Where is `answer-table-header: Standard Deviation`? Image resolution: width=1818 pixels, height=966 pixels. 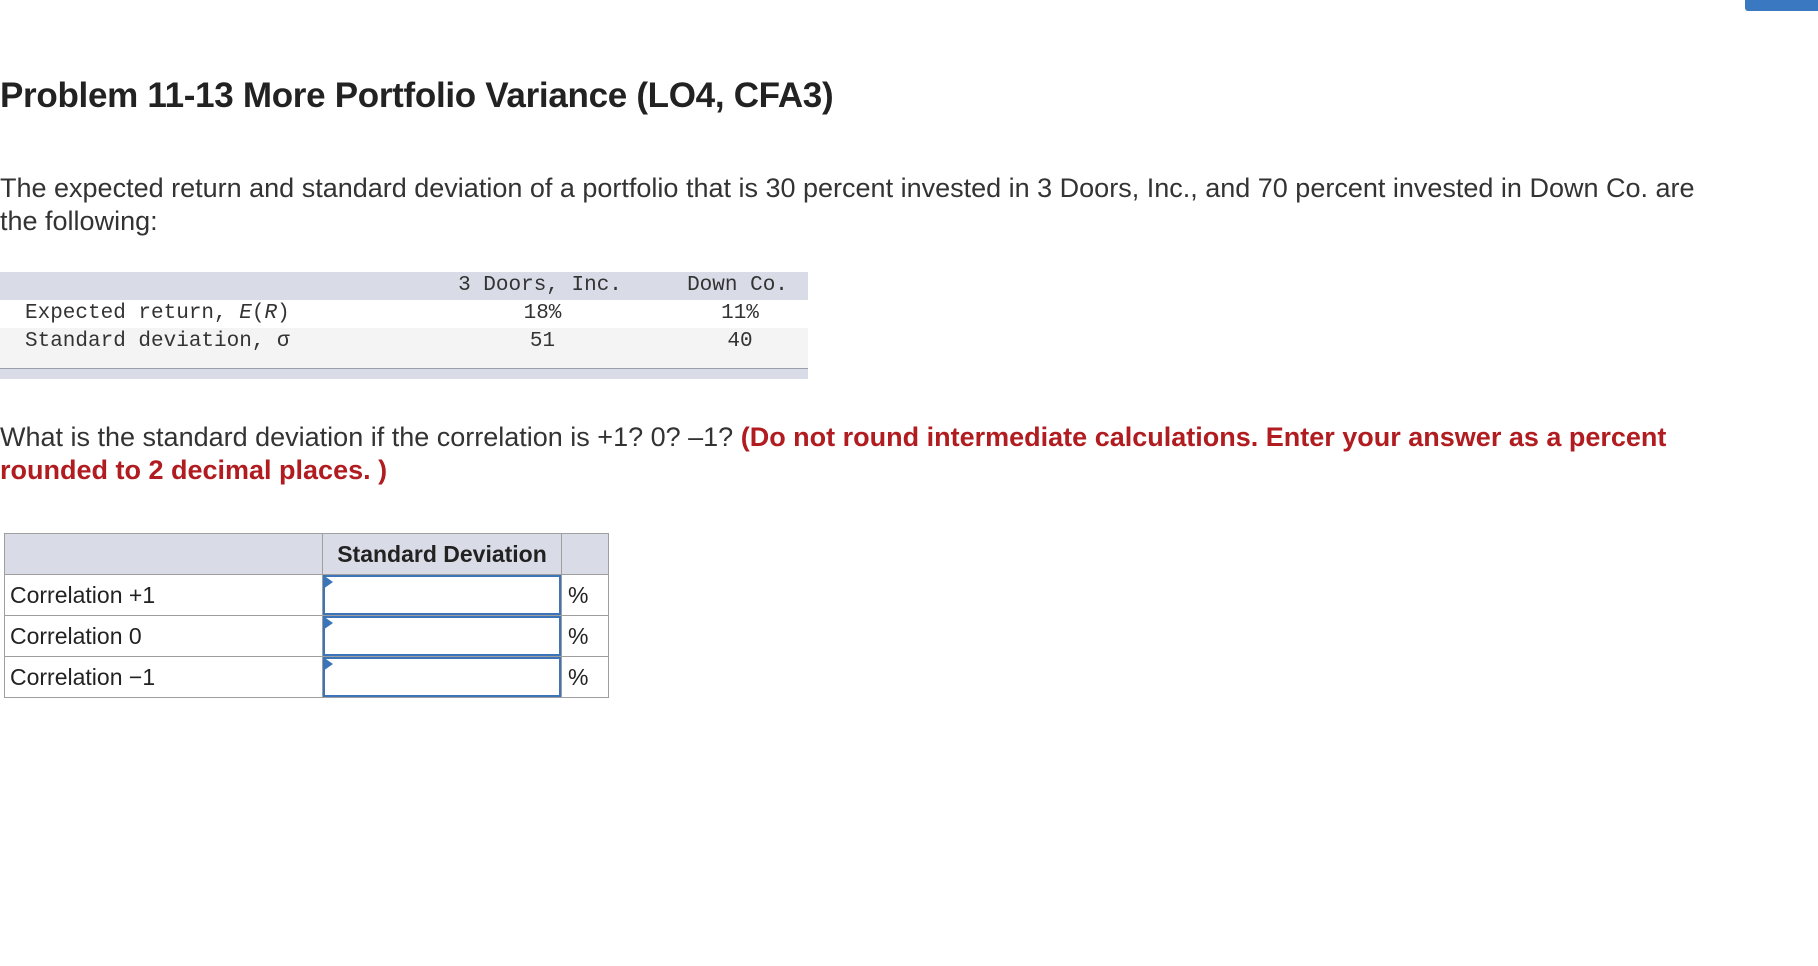 answer-table-header: Standard Deviation is located at coordinates (306, 554).